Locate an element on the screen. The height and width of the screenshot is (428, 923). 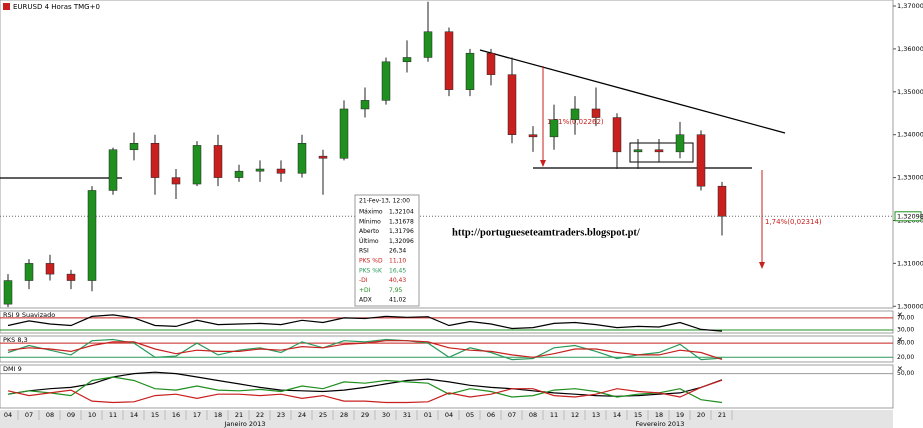
indicator-line is located at coordinates (365, 350).